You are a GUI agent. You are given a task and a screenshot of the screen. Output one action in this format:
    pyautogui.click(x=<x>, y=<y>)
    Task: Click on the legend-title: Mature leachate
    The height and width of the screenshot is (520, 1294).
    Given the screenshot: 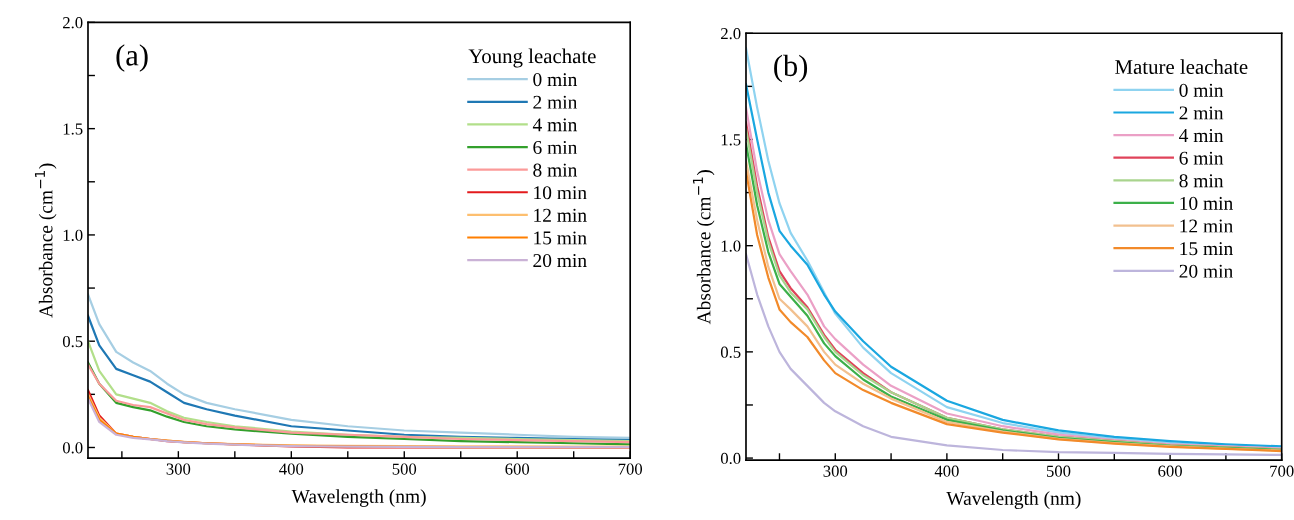 What is the action you would take?
    pyautogui.click(x=1181, y=66)
    